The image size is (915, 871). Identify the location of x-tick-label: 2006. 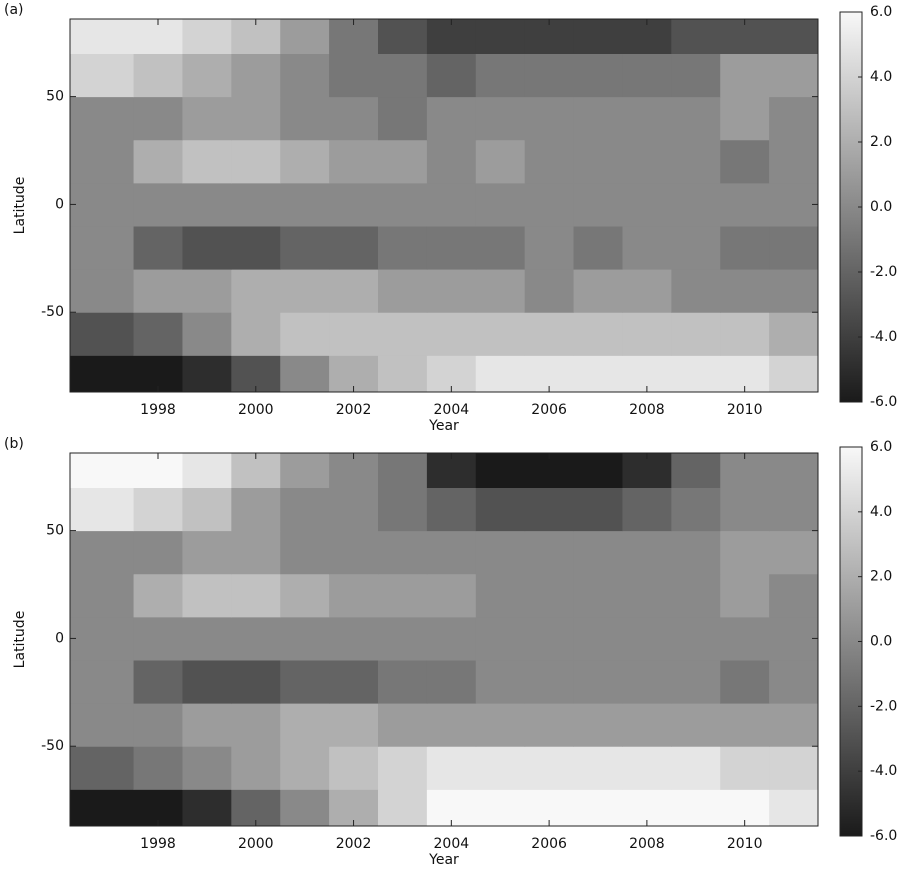
(549, 844).